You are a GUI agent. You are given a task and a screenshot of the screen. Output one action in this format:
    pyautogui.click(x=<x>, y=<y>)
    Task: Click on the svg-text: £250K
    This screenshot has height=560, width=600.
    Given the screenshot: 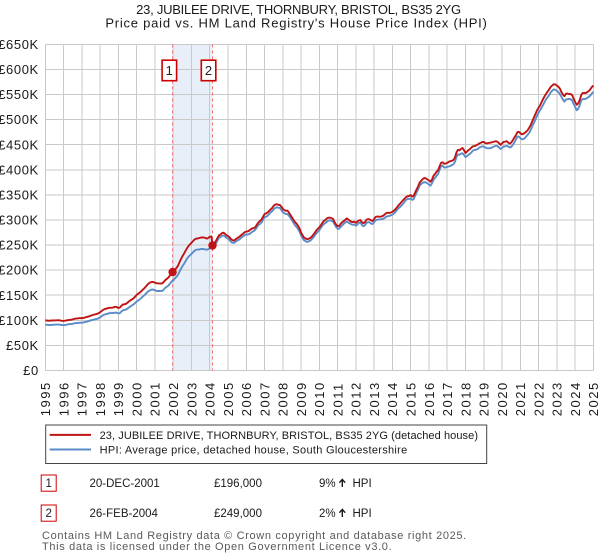 What is the action you would take?
    pyautogui.click(x=19, y=245)
    